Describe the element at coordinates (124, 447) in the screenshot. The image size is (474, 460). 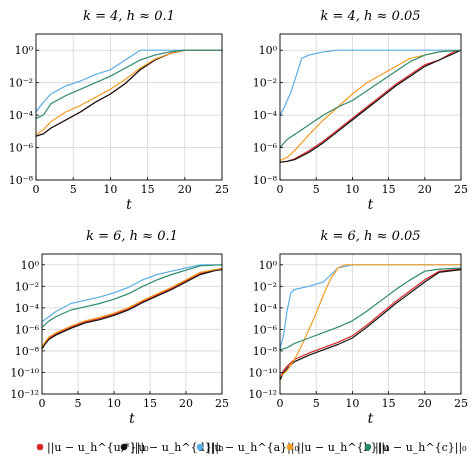
I see `legend-marker-black` at that location.